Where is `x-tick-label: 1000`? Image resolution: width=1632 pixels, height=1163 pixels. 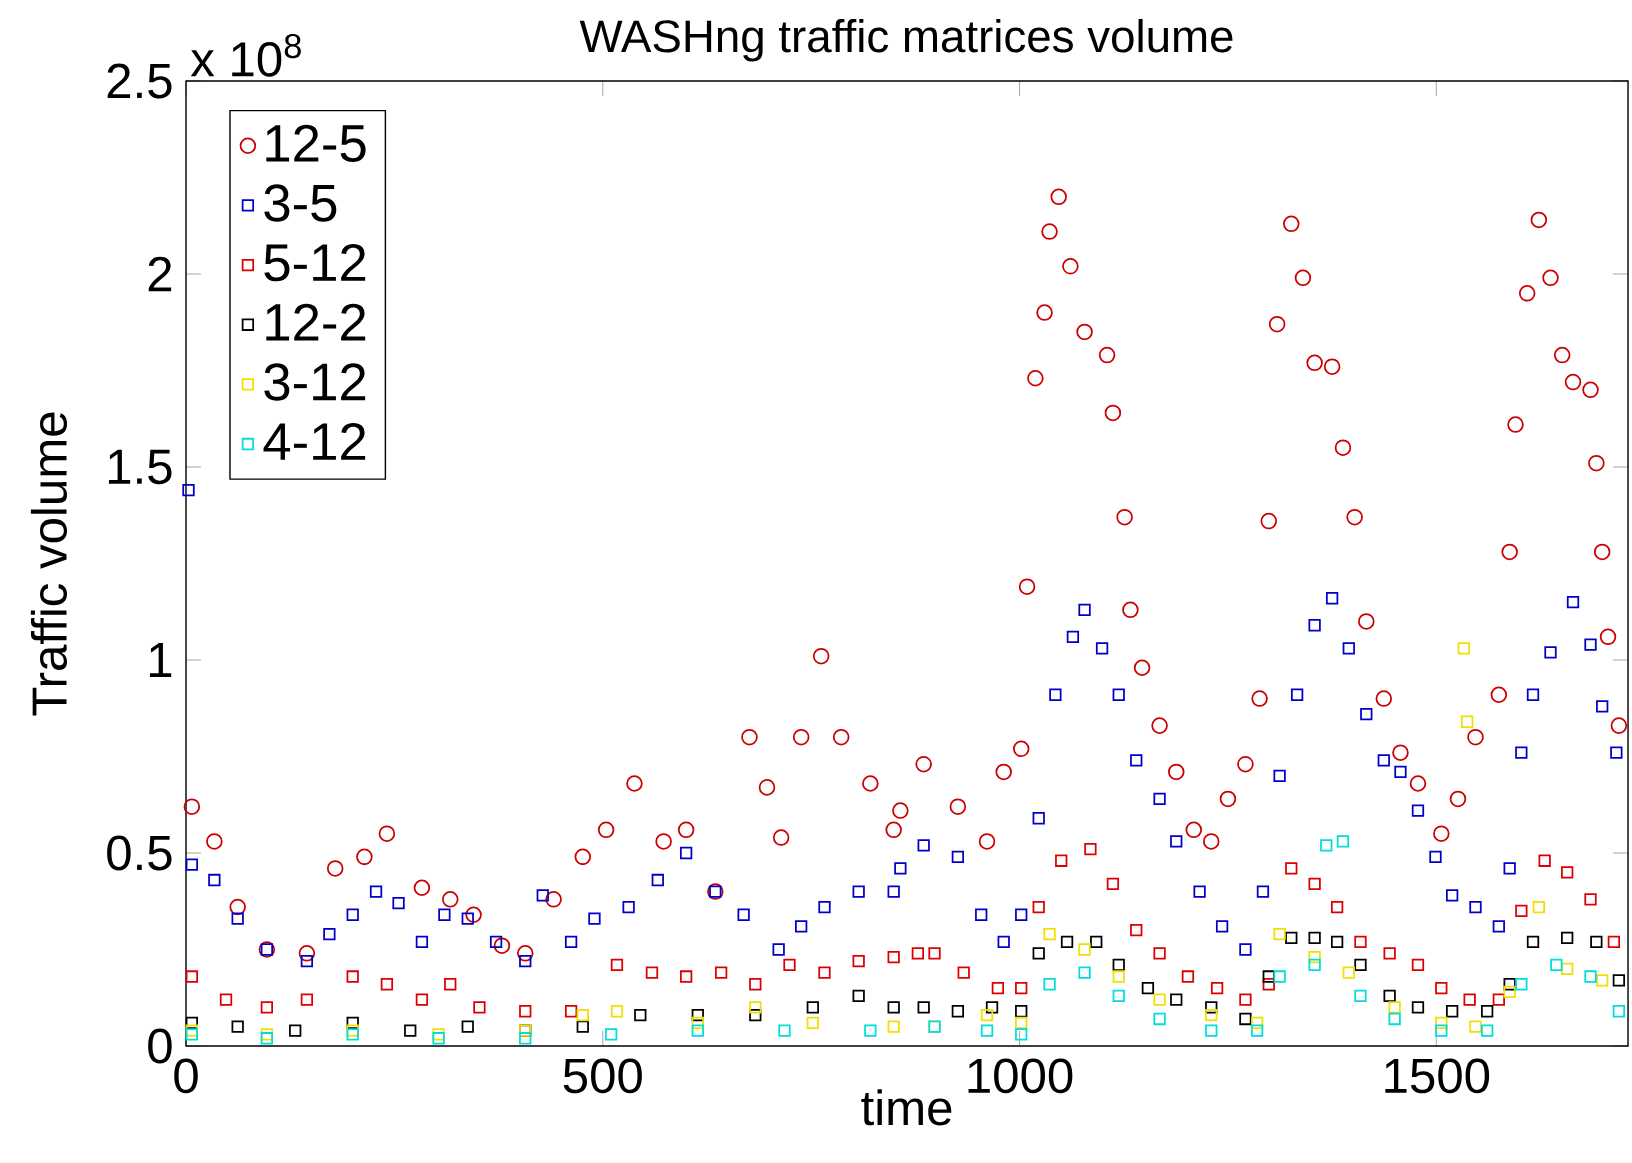
x-tick-label: 1000 is located at coordinates (1020, 1076).